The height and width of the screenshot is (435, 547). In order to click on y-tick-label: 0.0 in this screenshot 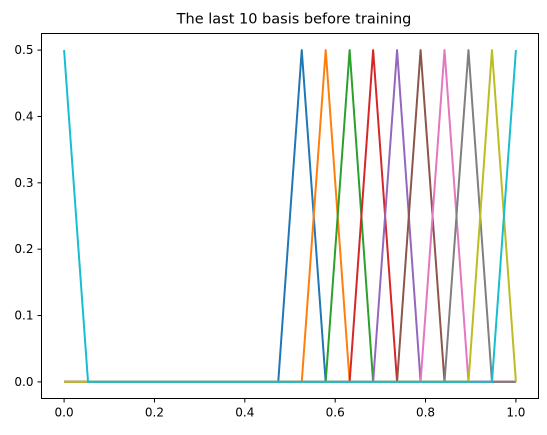, I will do `click(23, 382)`.